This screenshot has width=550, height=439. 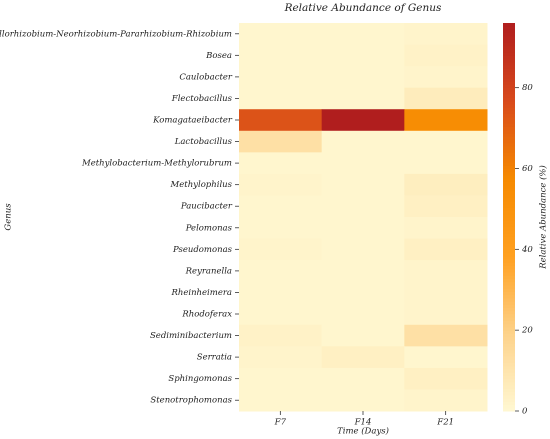 What do you see at coordinates (203, 142) in the screenshot?
I see `y-tick-label: Lactobacillus` at bounding box center [203, 142].